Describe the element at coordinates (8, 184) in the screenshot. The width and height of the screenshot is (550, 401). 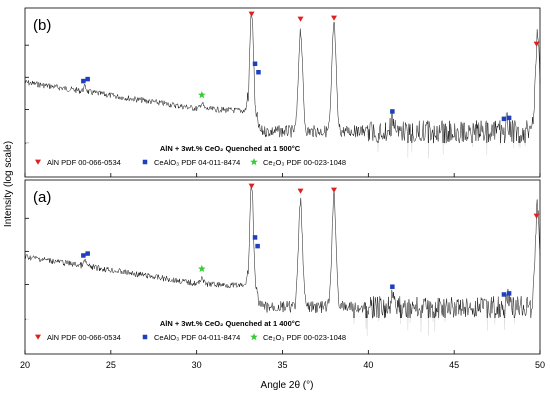
I see `y-axis-title: Intensity (log scale)` at that location.